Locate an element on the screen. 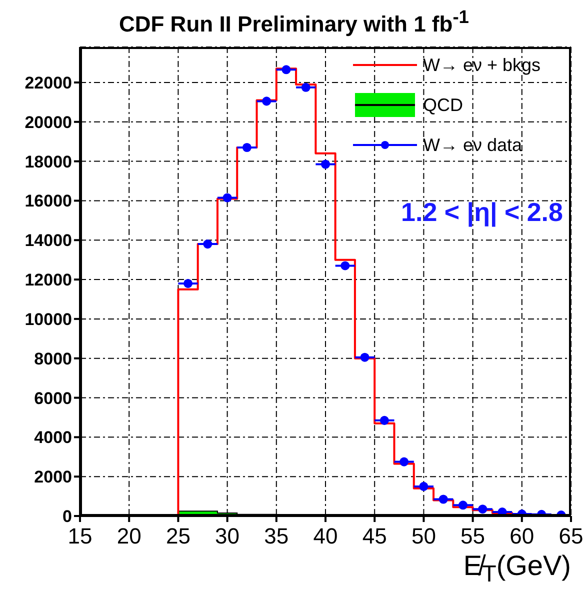 The height and width of the screenshot is (602, 588). x-tick-label: 45 is located at coordinates (374, 536).